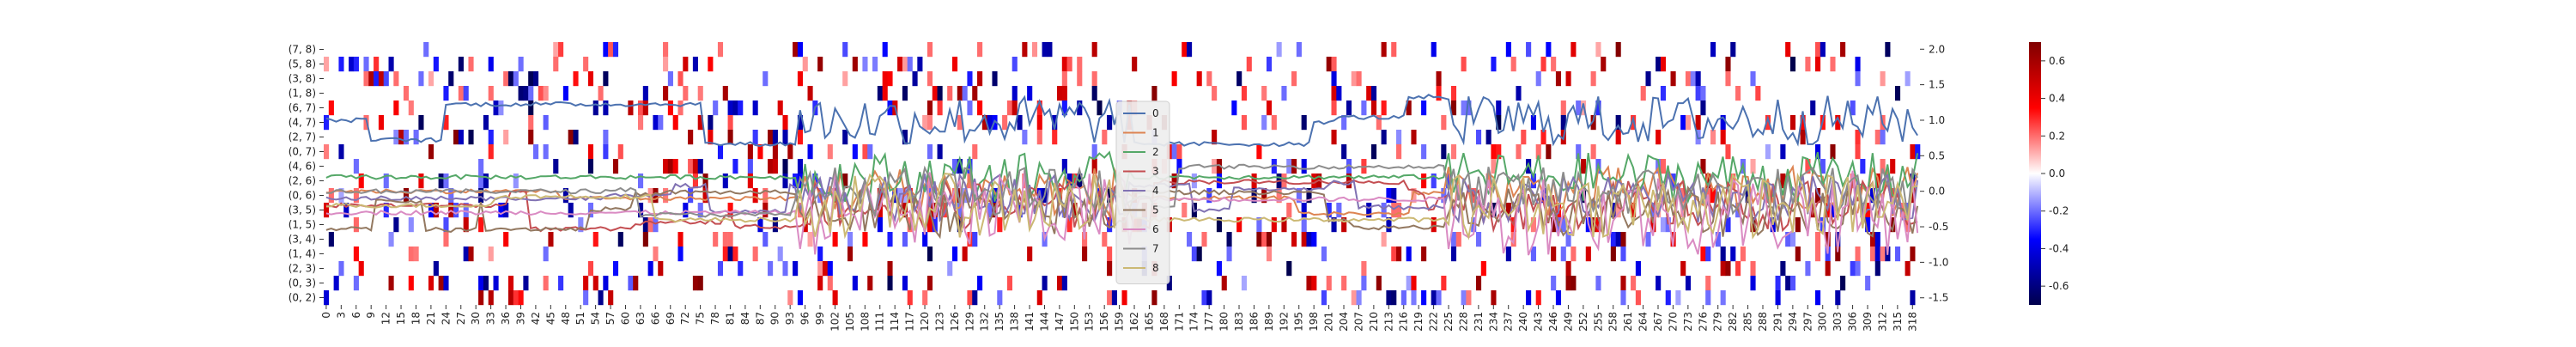 This screenshot has height=347, width=2576. What do you see at coordinates (1688, 322) in the screenshot?
I see `x-tick-label: 273` at bounding box center [1688, 322].